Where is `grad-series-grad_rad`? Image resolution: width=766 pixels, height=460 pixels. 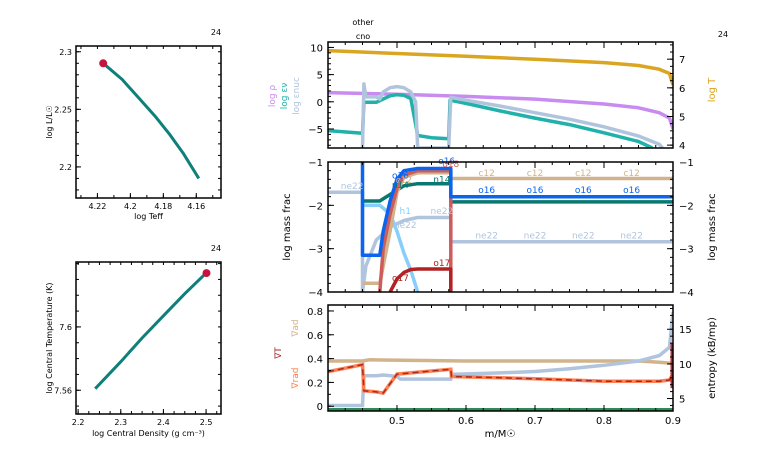
grad-series-grad_rad is located at coordinates (500, 379).